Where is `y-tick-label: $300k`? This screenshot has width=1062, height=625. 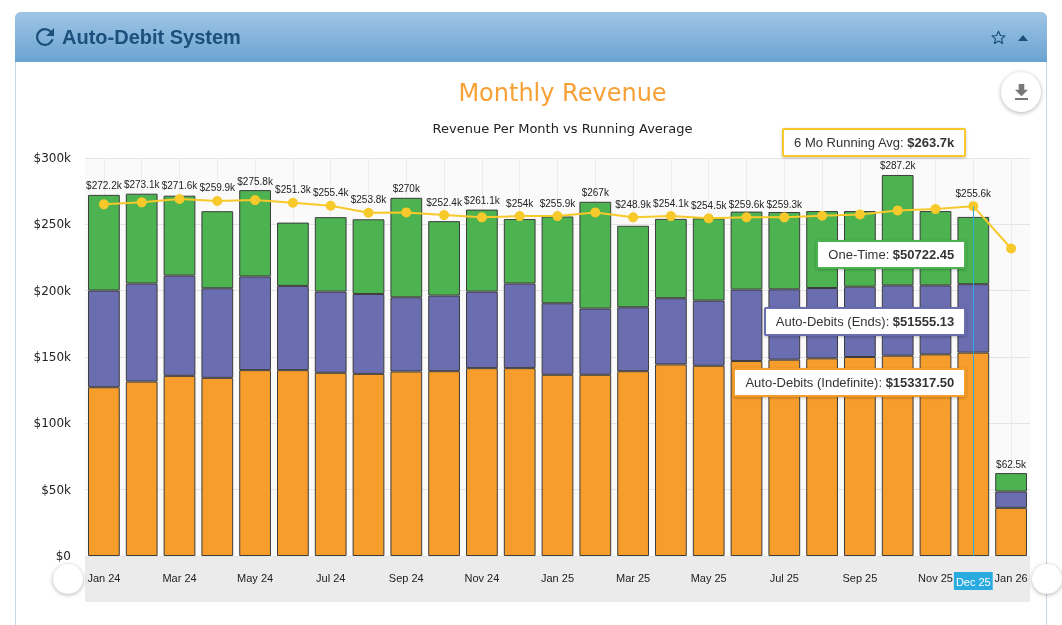 y-tick-label: $300k is located at coordinates (52, 158).